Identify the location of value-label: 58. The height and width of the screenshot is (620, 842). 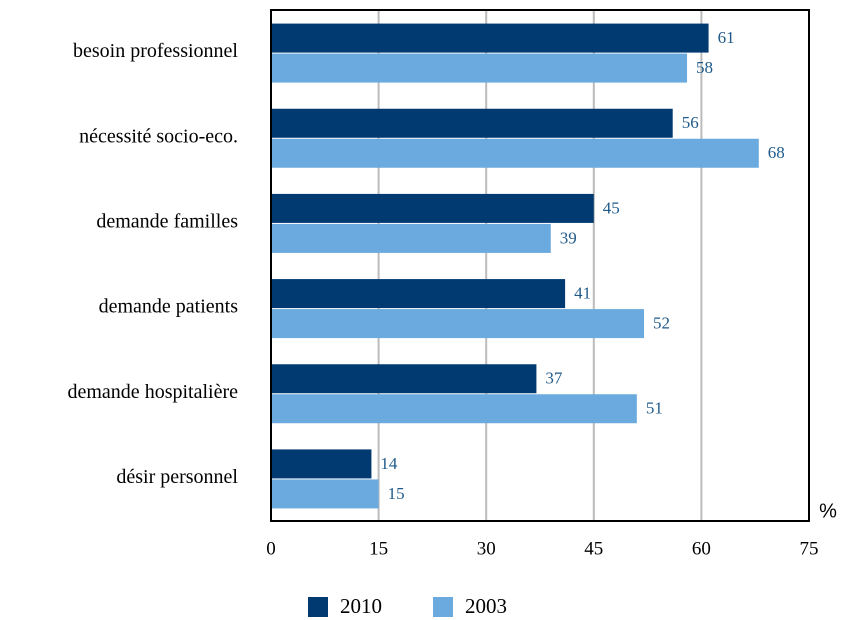
(704, 67).